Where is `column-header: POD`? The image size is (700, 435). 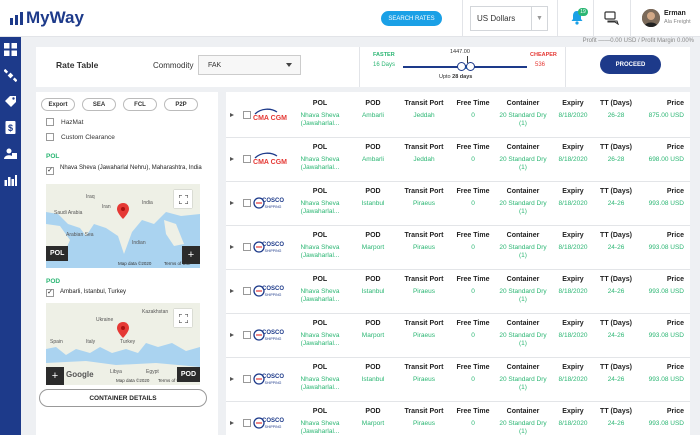 column-header: POD is located at coordinates (373, 103).